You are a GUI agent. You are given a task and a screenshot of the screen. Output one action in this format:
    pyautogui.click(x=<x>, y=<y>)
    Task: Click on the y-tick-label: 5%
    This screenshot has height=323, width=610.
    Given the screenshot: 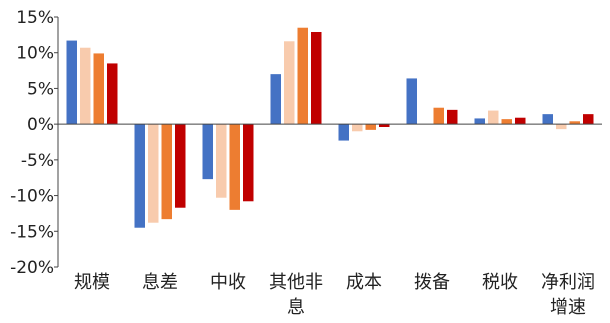 What is the action you would take?
    pyautogui.click(x=40, y=89)
    